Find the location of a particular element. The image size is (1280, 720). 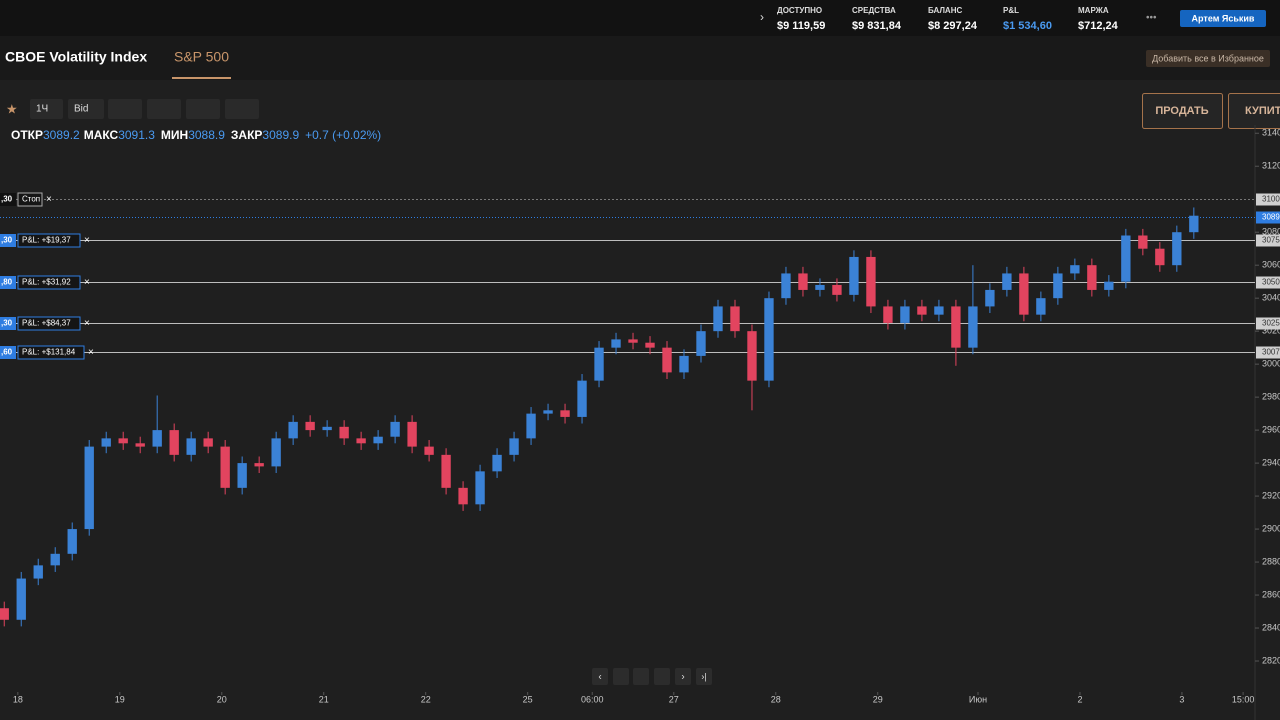

axis-price-label: 3025. is located at coordinates (1271, 323).